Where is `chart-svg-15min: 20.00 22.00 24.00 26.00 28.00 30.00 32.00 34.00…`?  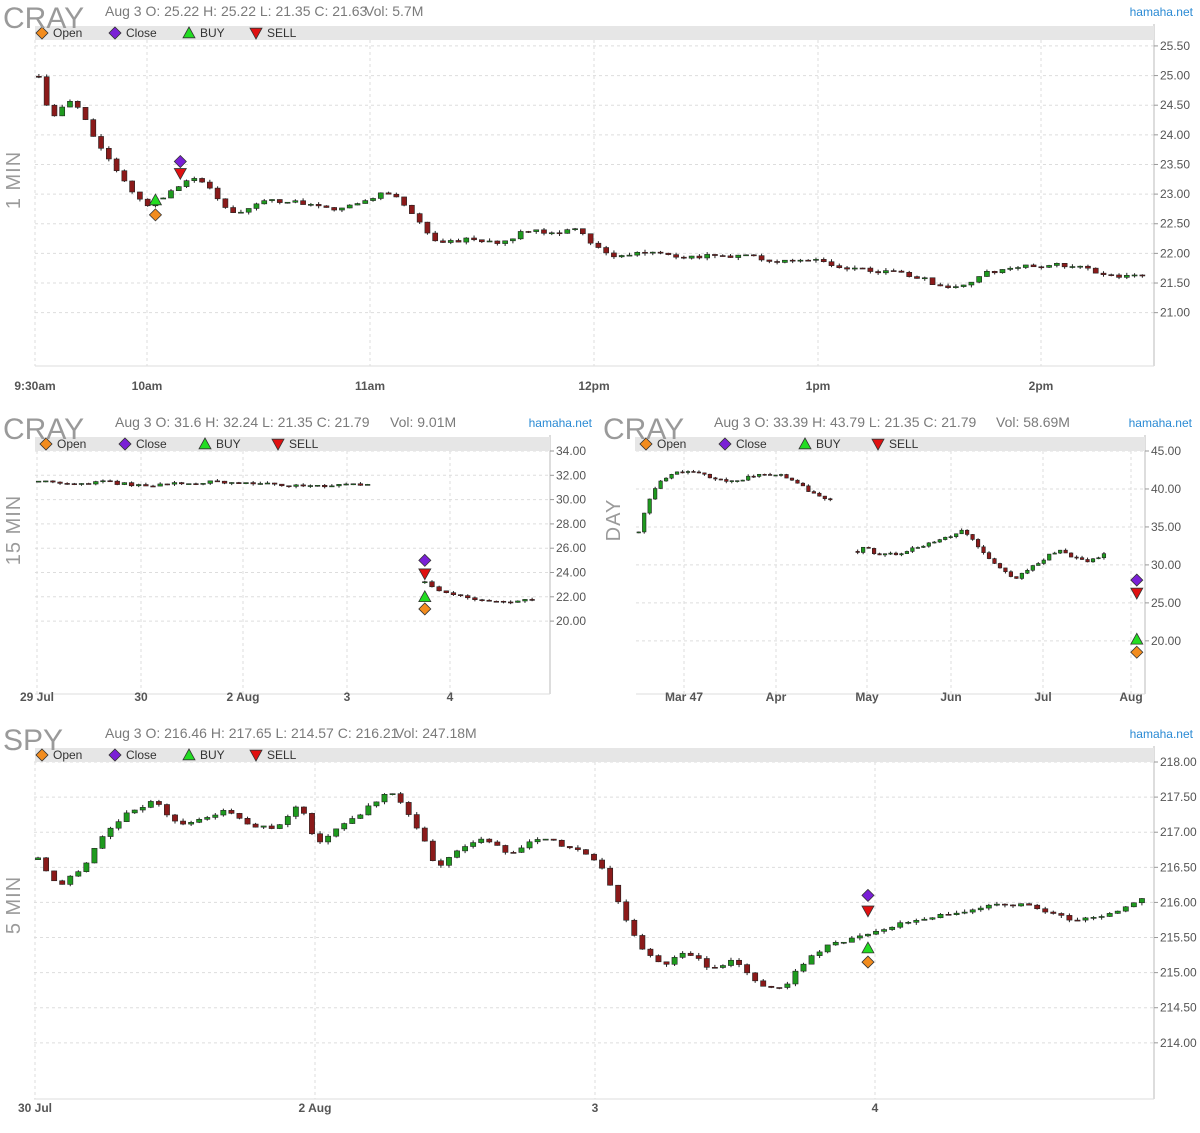
chart-svg-15min: 20.00 22.00 24.00 26.00 28.00 30.00 32.00 34.00… is located at coordinates (298, 558).